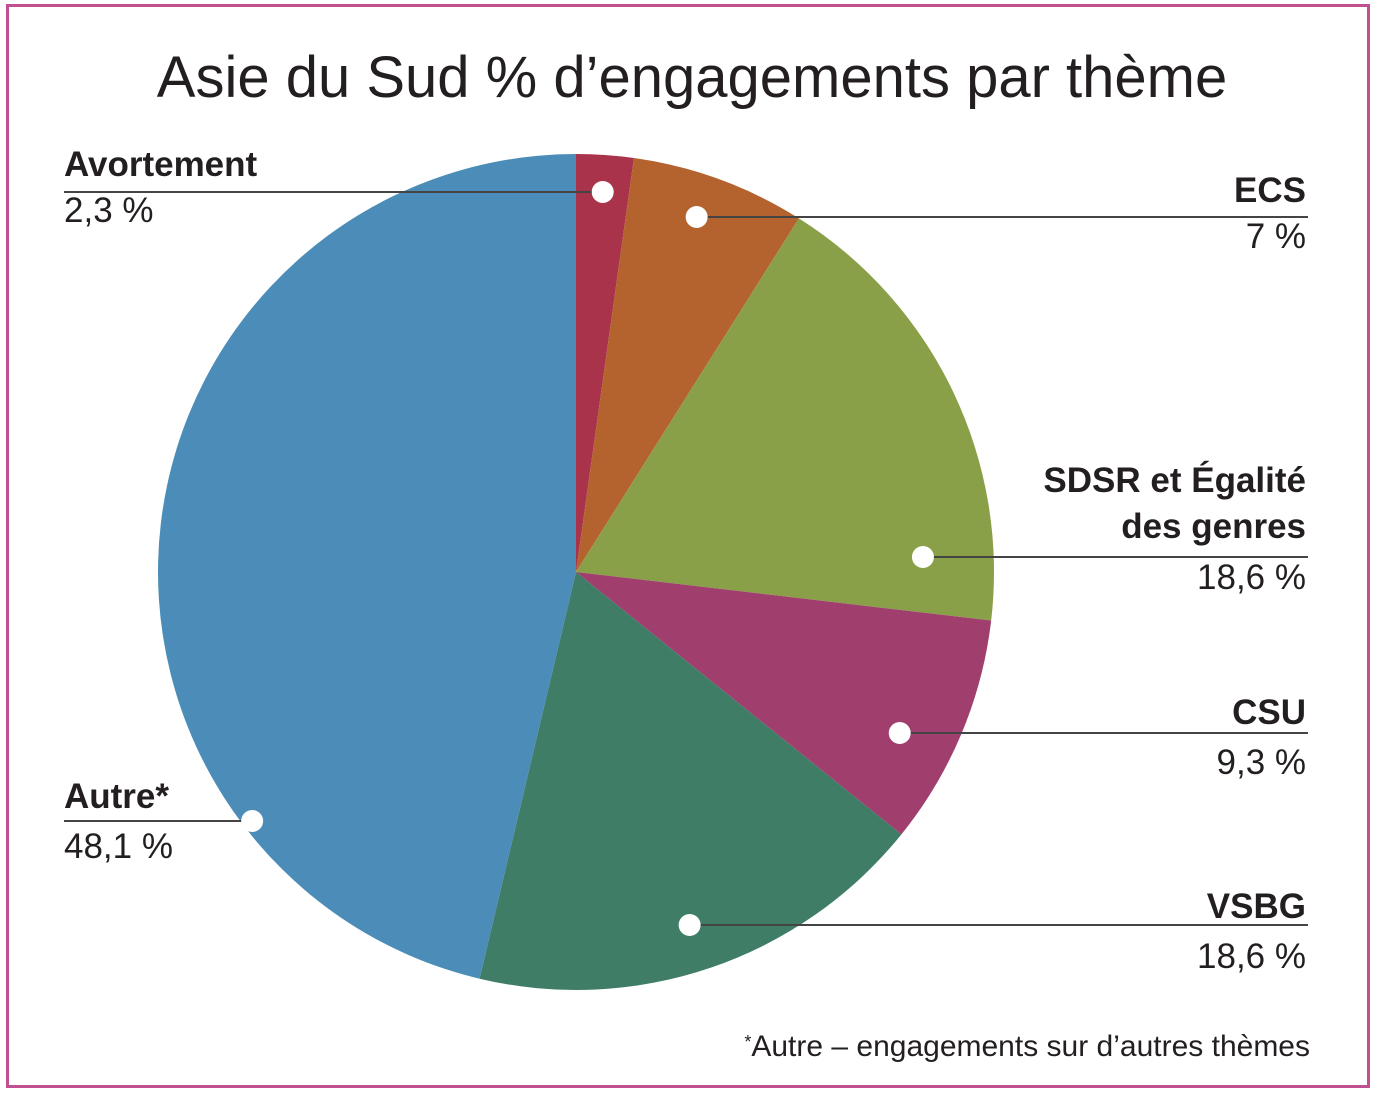 This screenshot has height=1100, width=1384. Describe the element at coordinates (689, 925) in the screenshot. I see `marker-dot-vsbg` at that location.